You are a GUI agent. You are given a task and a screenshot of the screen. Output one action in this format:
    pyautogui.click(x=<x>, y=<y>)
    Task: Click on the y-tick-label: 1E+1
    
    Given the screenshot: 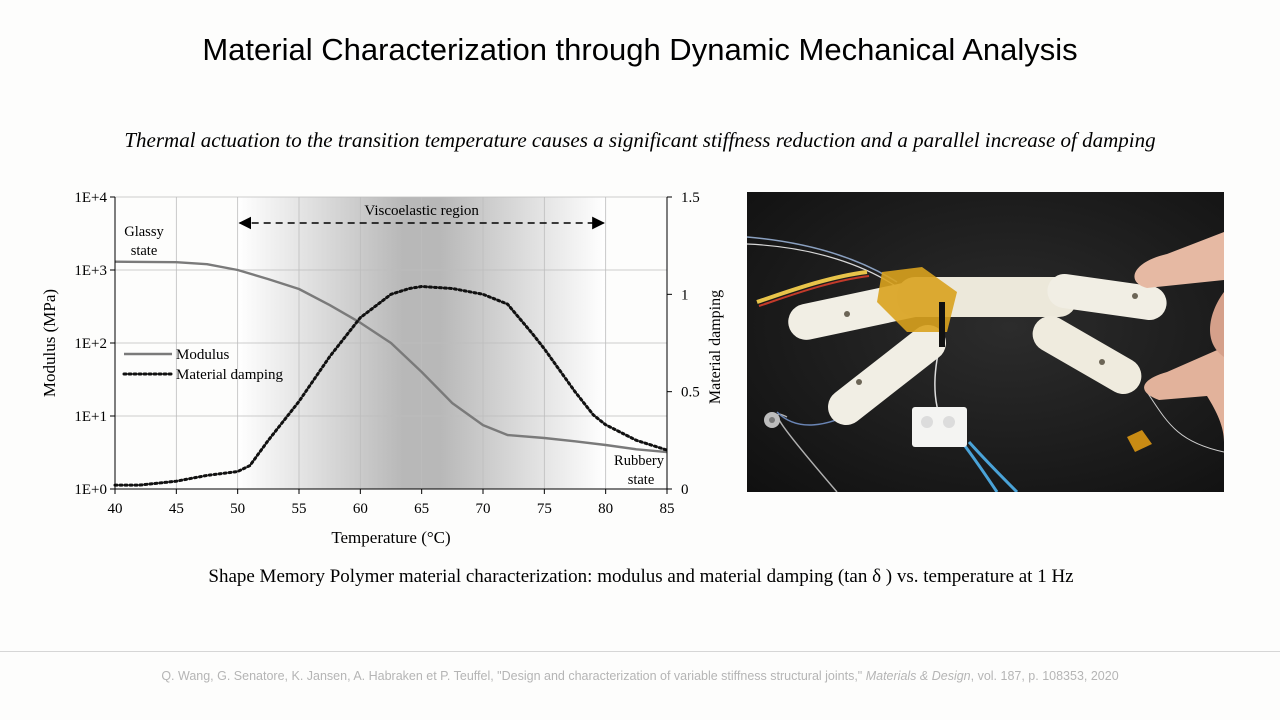 What is the action you would take?
    pyautogui.click(x=90, y=417)
    